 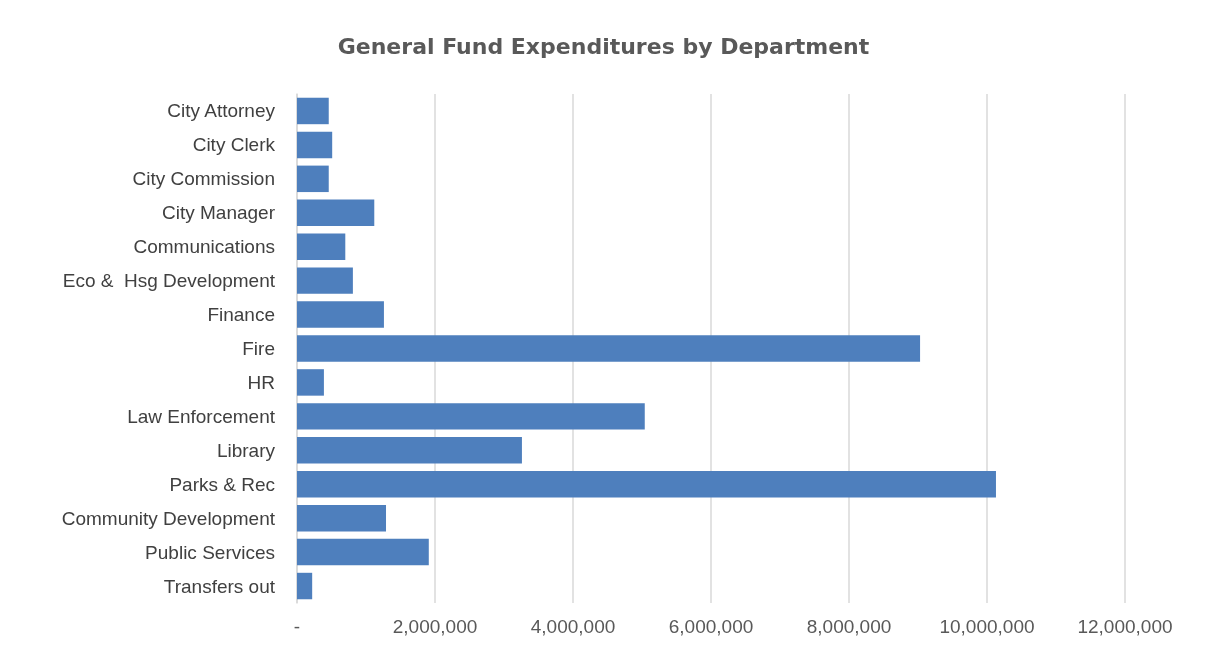 What do you see at coordinates (258, 348) in the screenshot?
I see `y-tick-label: Fire` at bounding box center [258, 348].